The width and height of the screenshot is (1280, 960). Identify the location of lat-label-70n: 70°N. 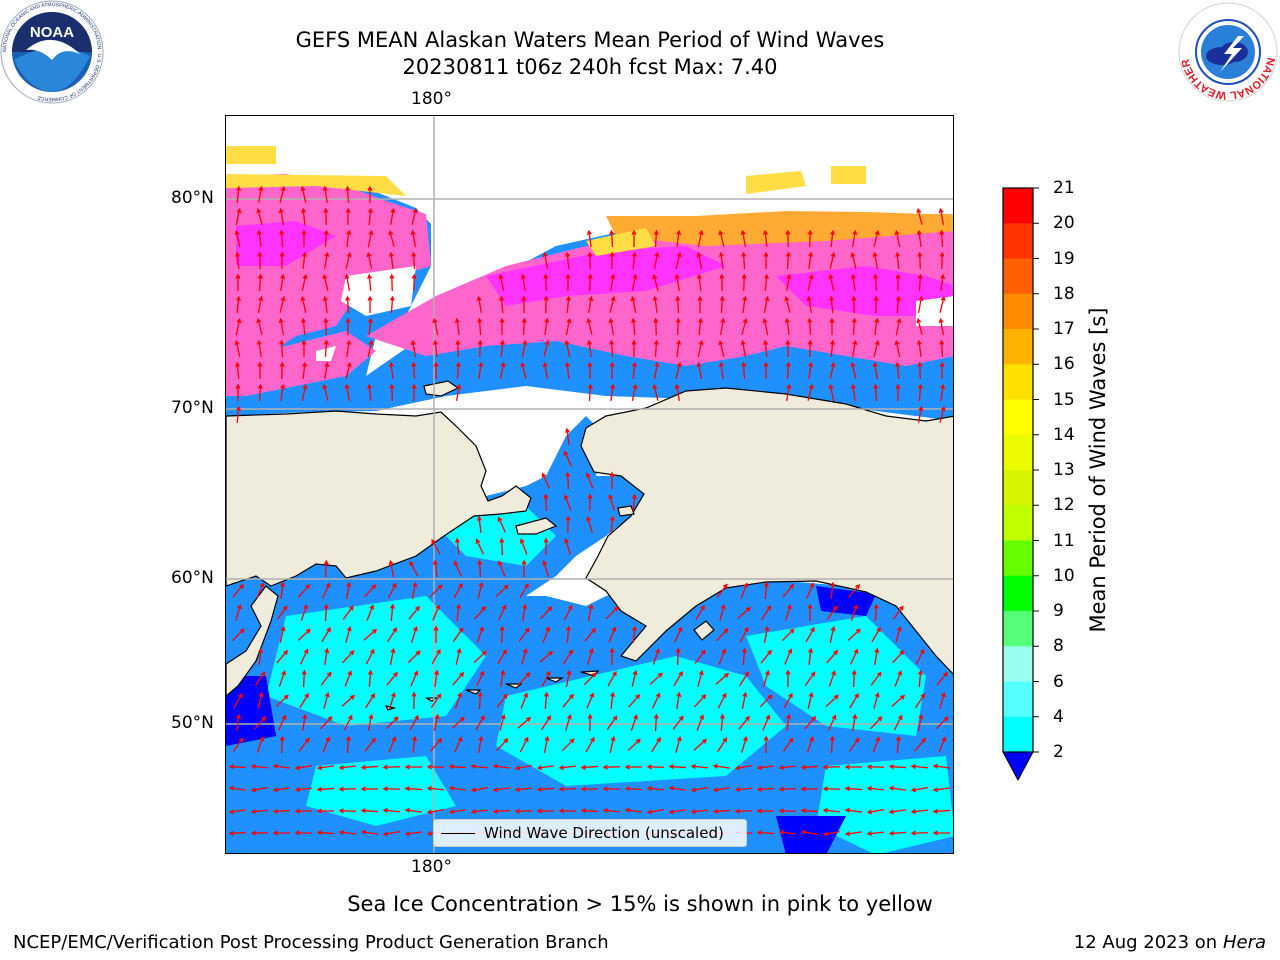
(192, 408).